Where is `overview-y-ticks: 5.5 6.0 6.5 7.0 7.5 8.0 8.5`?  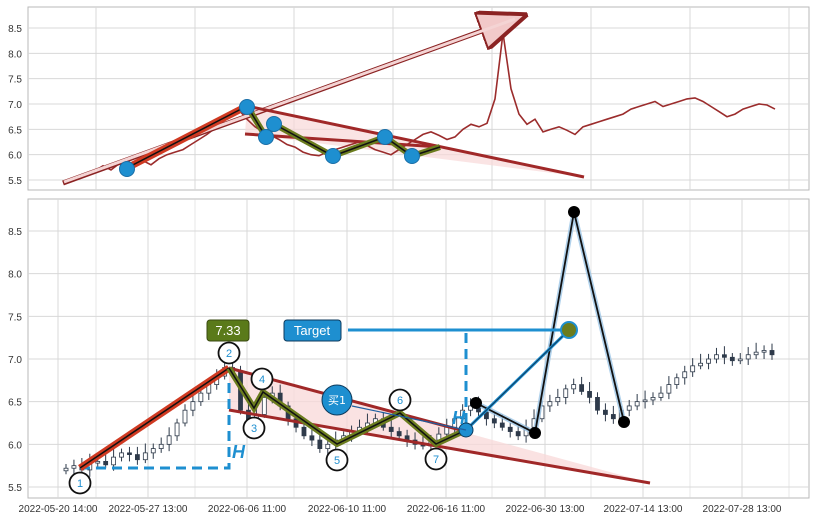 overview-y-ticks: 5.5 6.0 6.5 7.0 7.5 8.0 8.5 is located at coordinates (15, 105).